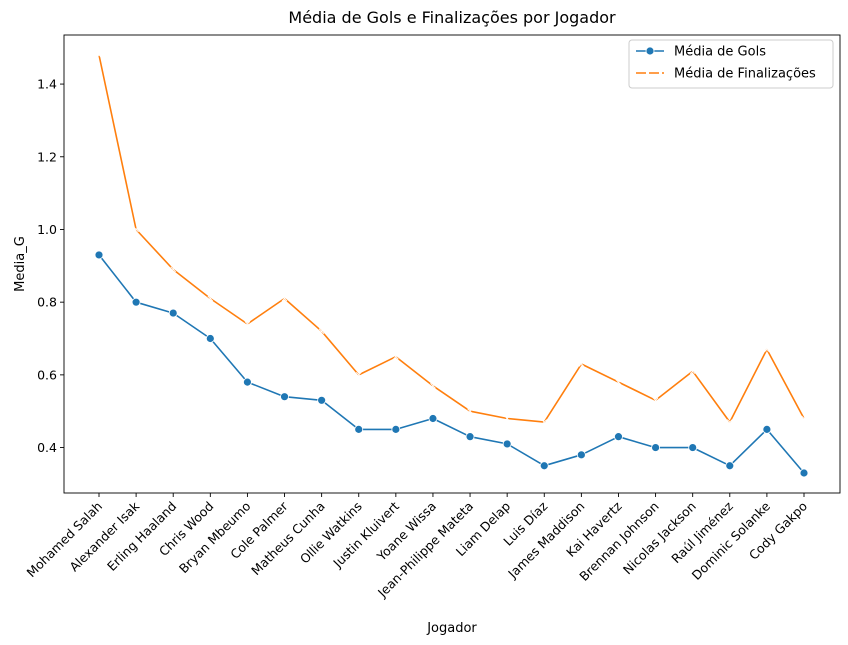 This screenshot has width=848, height=645. What do you see at coordinates (47, 302) in the screenshot?
I see `y-tick-label: 0.8` at bounding box center [47, 302].